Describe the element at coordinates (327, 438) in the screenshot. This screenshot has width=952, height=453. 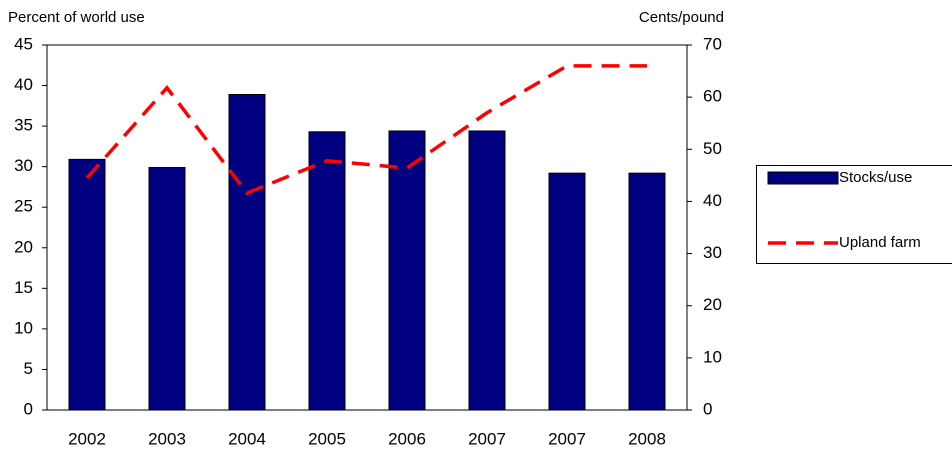
I see `x-tick-label: 2005` at that location.